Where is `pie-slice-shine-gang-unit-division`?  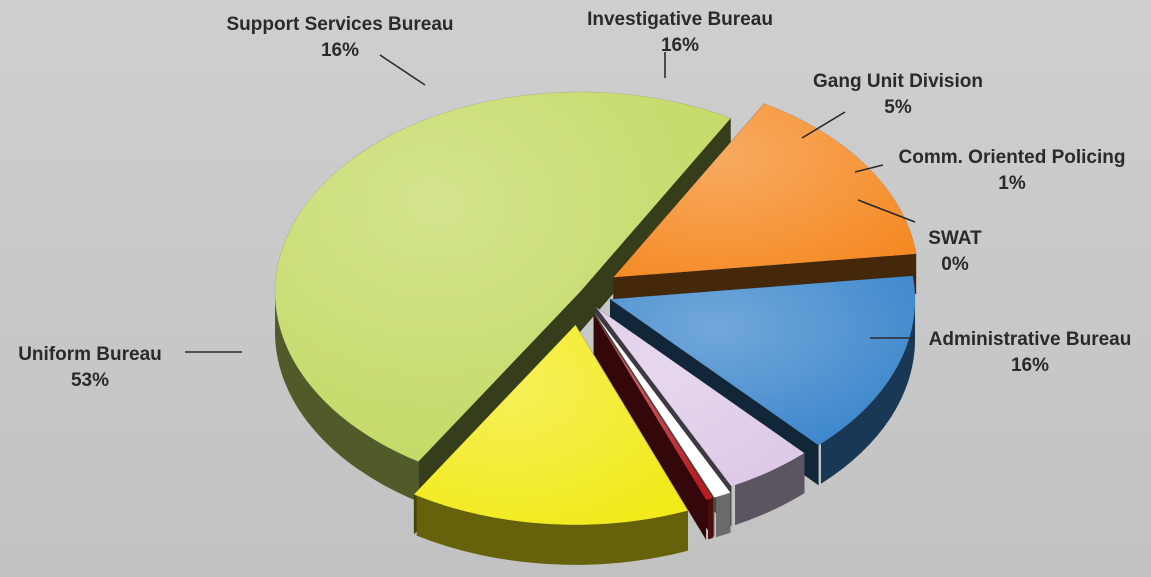
pie-slice-shine-gang-unit-division is located at coordinates (700, 397).